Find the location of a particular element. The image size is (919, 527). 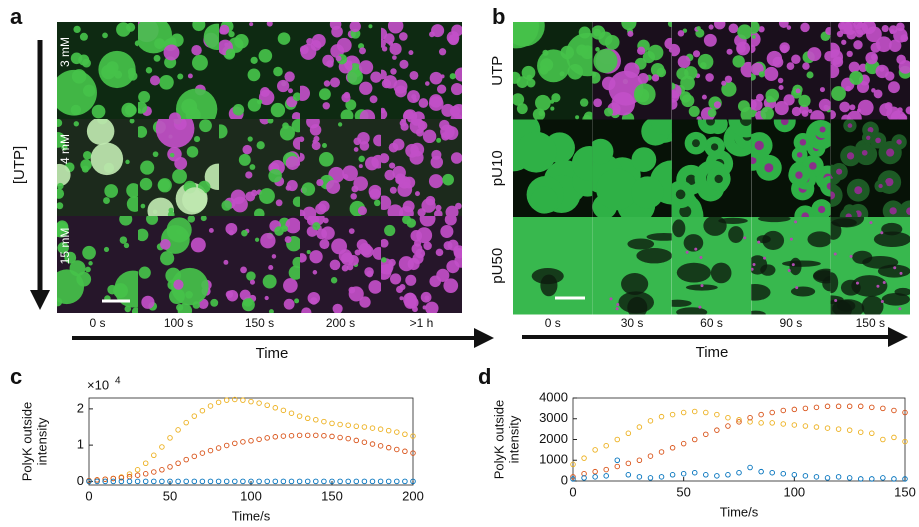

column-label: 60 s is located at coordinates (711, 323).